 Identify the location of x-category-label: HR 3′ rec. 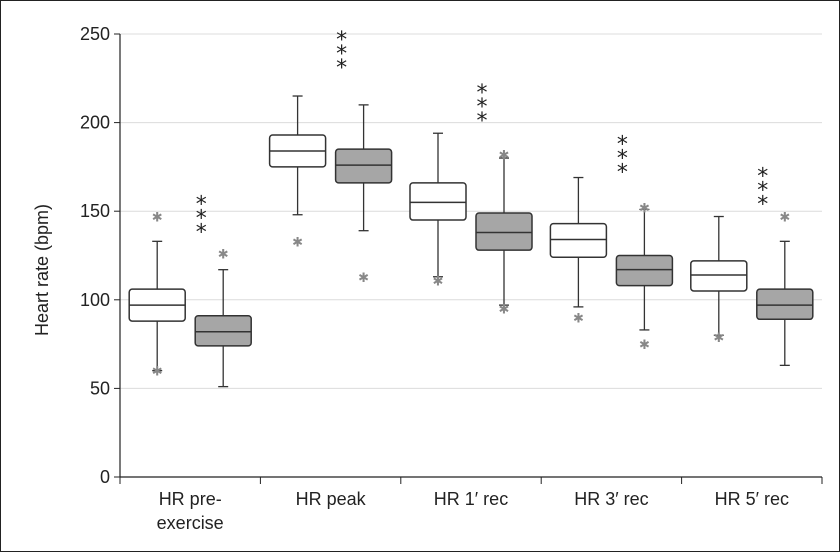
(611, 499).